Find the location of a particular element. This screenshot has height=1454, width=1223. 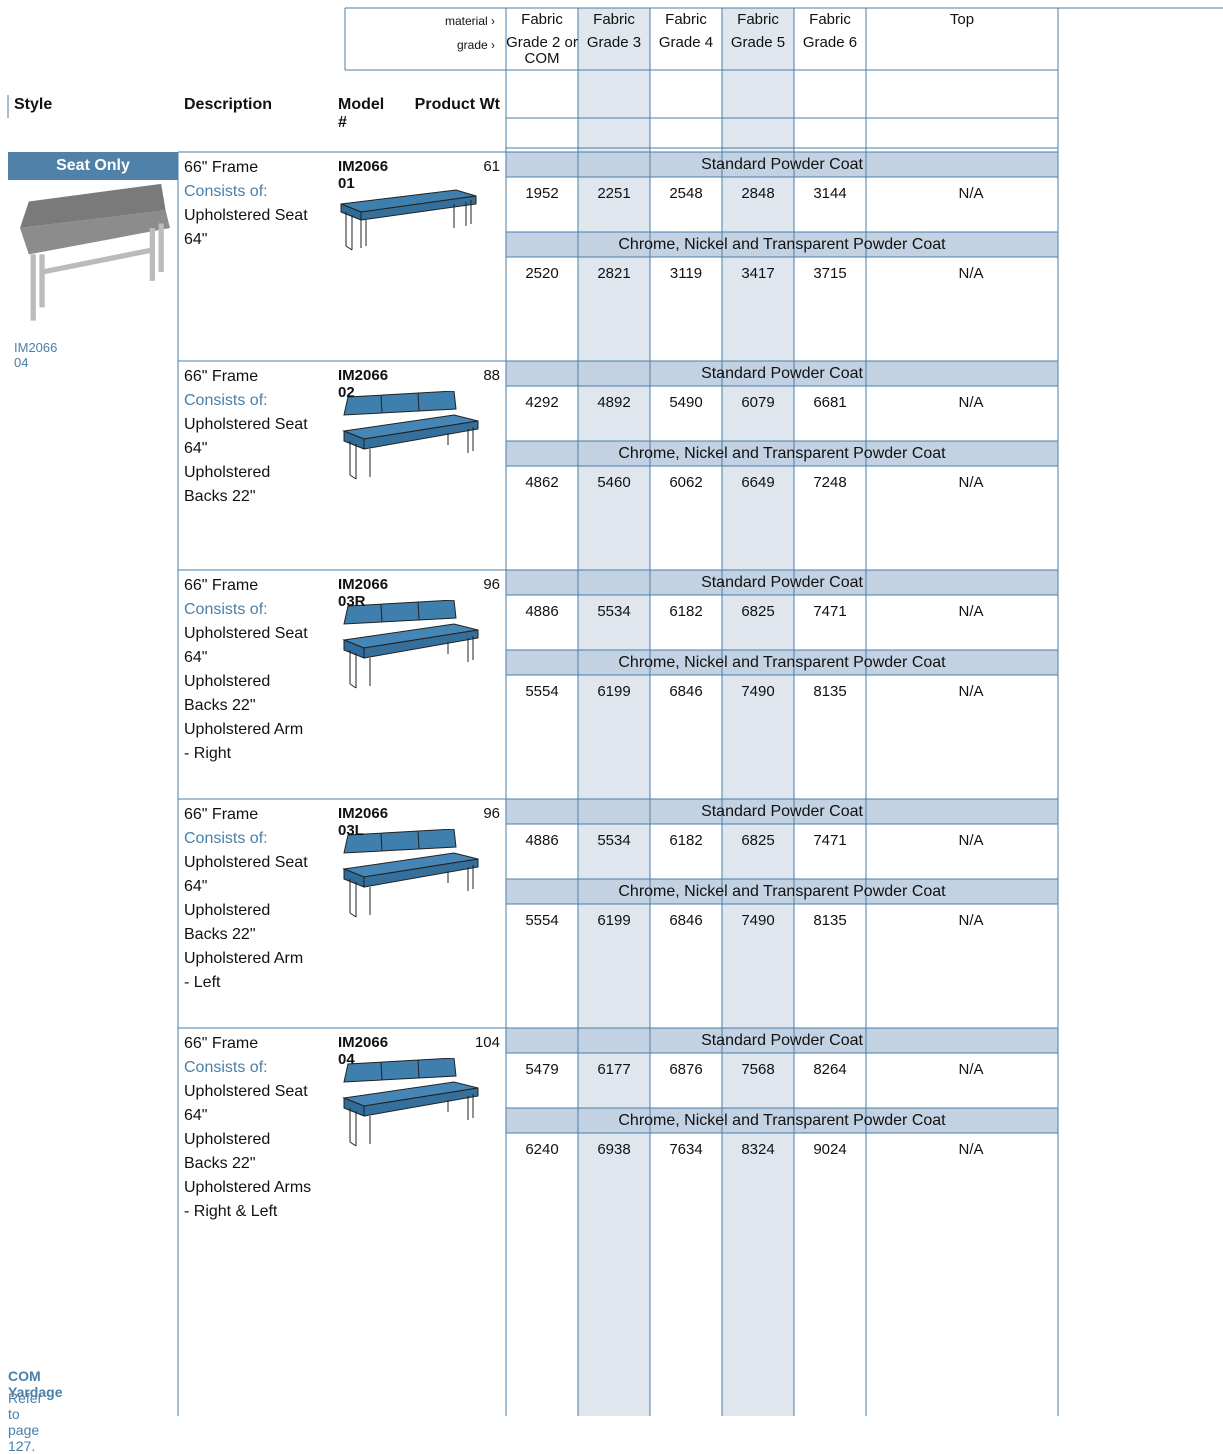

price: 2251 is located at coordinates (614, 193).